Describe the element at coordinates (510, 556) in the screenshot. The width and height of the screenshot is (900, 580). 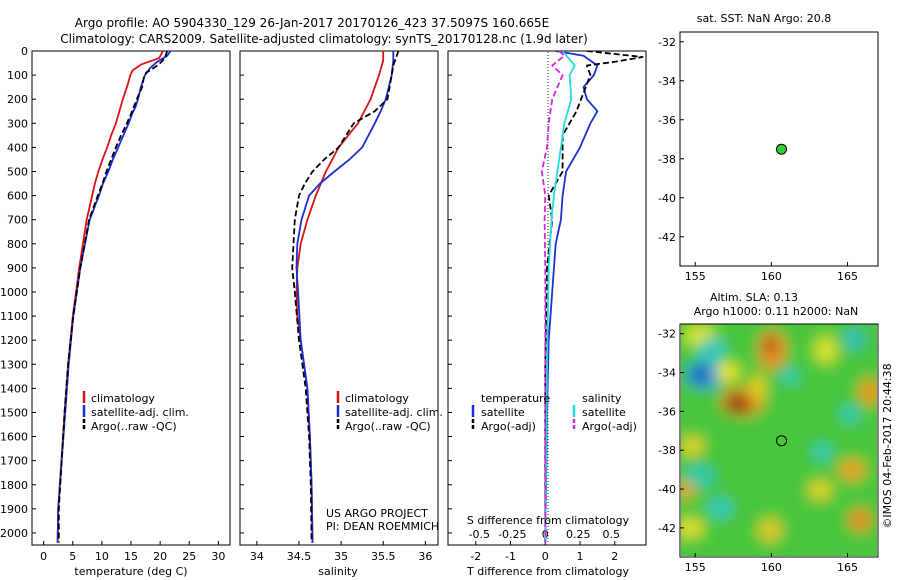
I see `x-tick-label: -1` at that location.